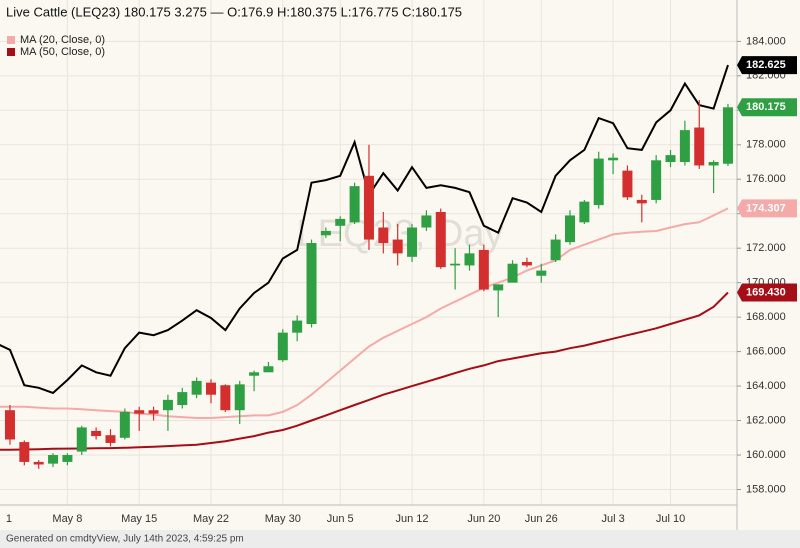 This screenshot has height=548, width=800. I want to click on footer-band, so click(400, 539).